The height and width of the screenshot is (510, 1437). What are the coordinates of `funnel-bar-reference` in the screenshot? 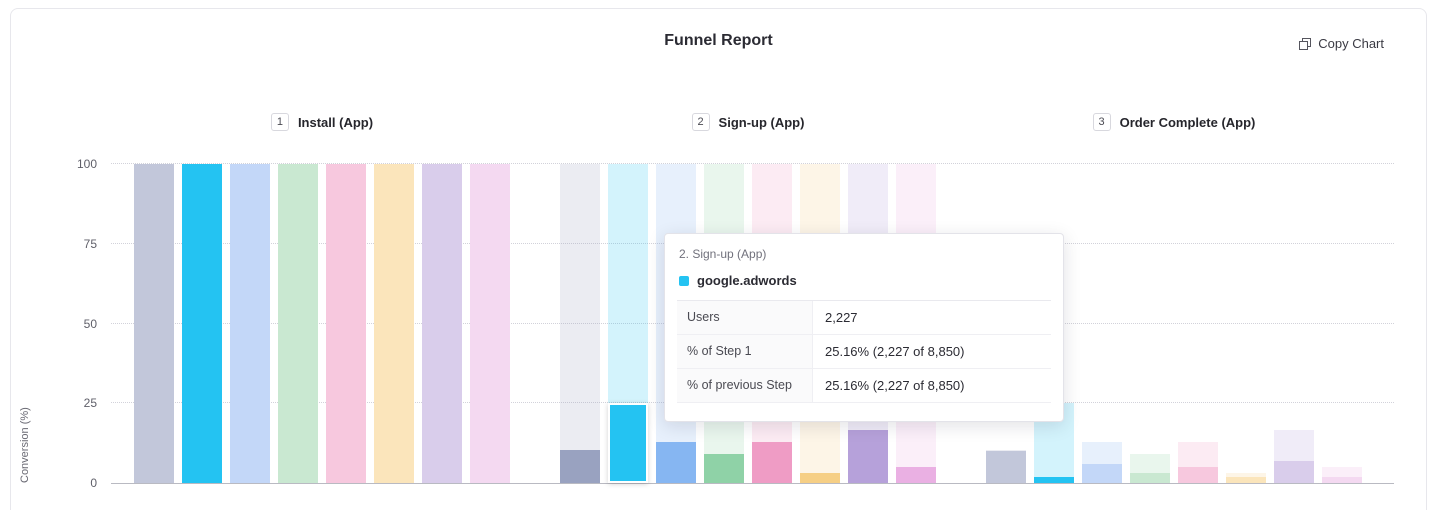 It's located at (580, 323).